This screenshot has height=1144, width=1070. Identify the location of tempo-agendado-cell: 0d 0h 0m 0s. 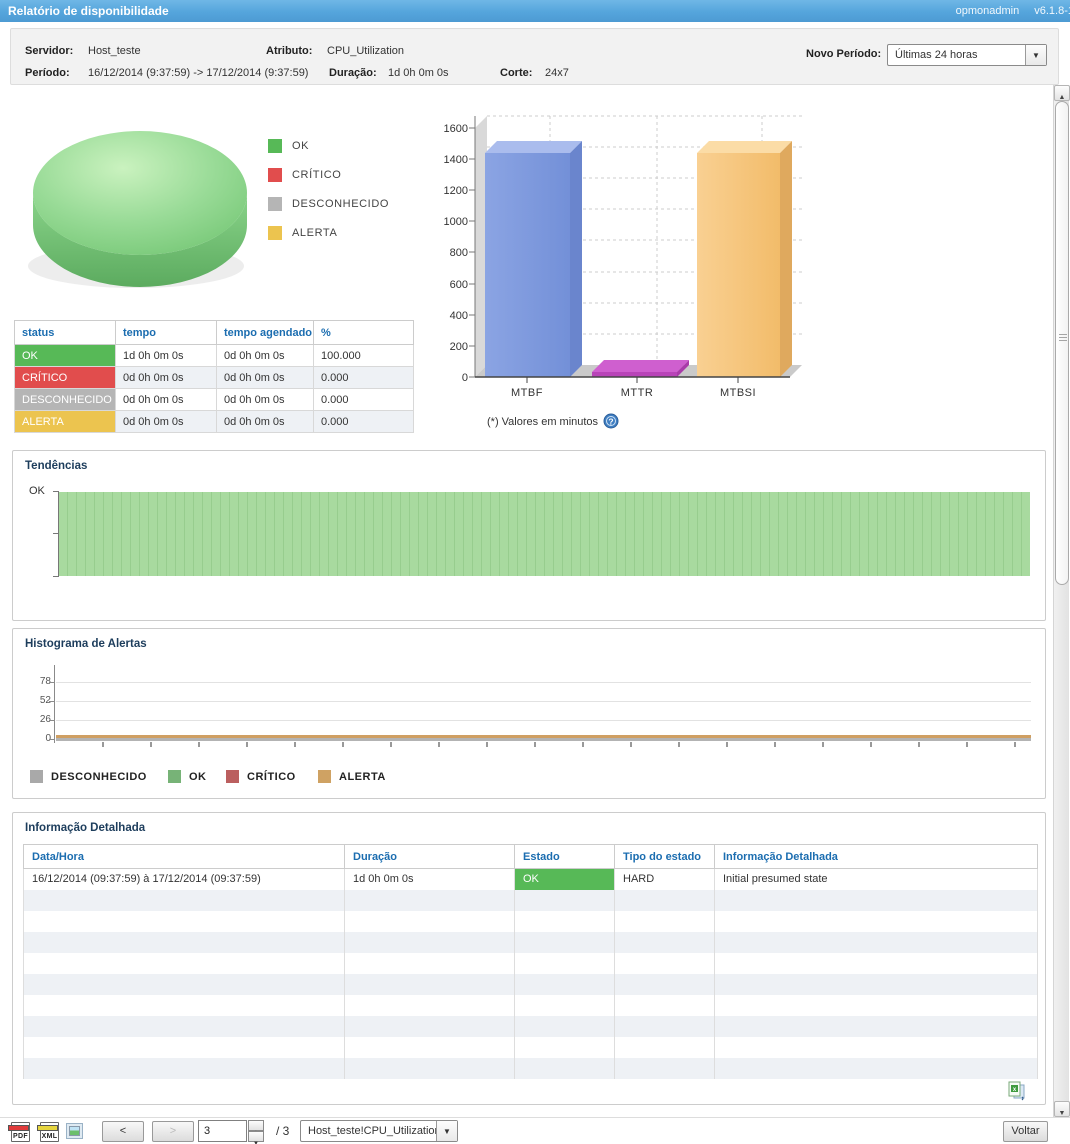
(265, 377).